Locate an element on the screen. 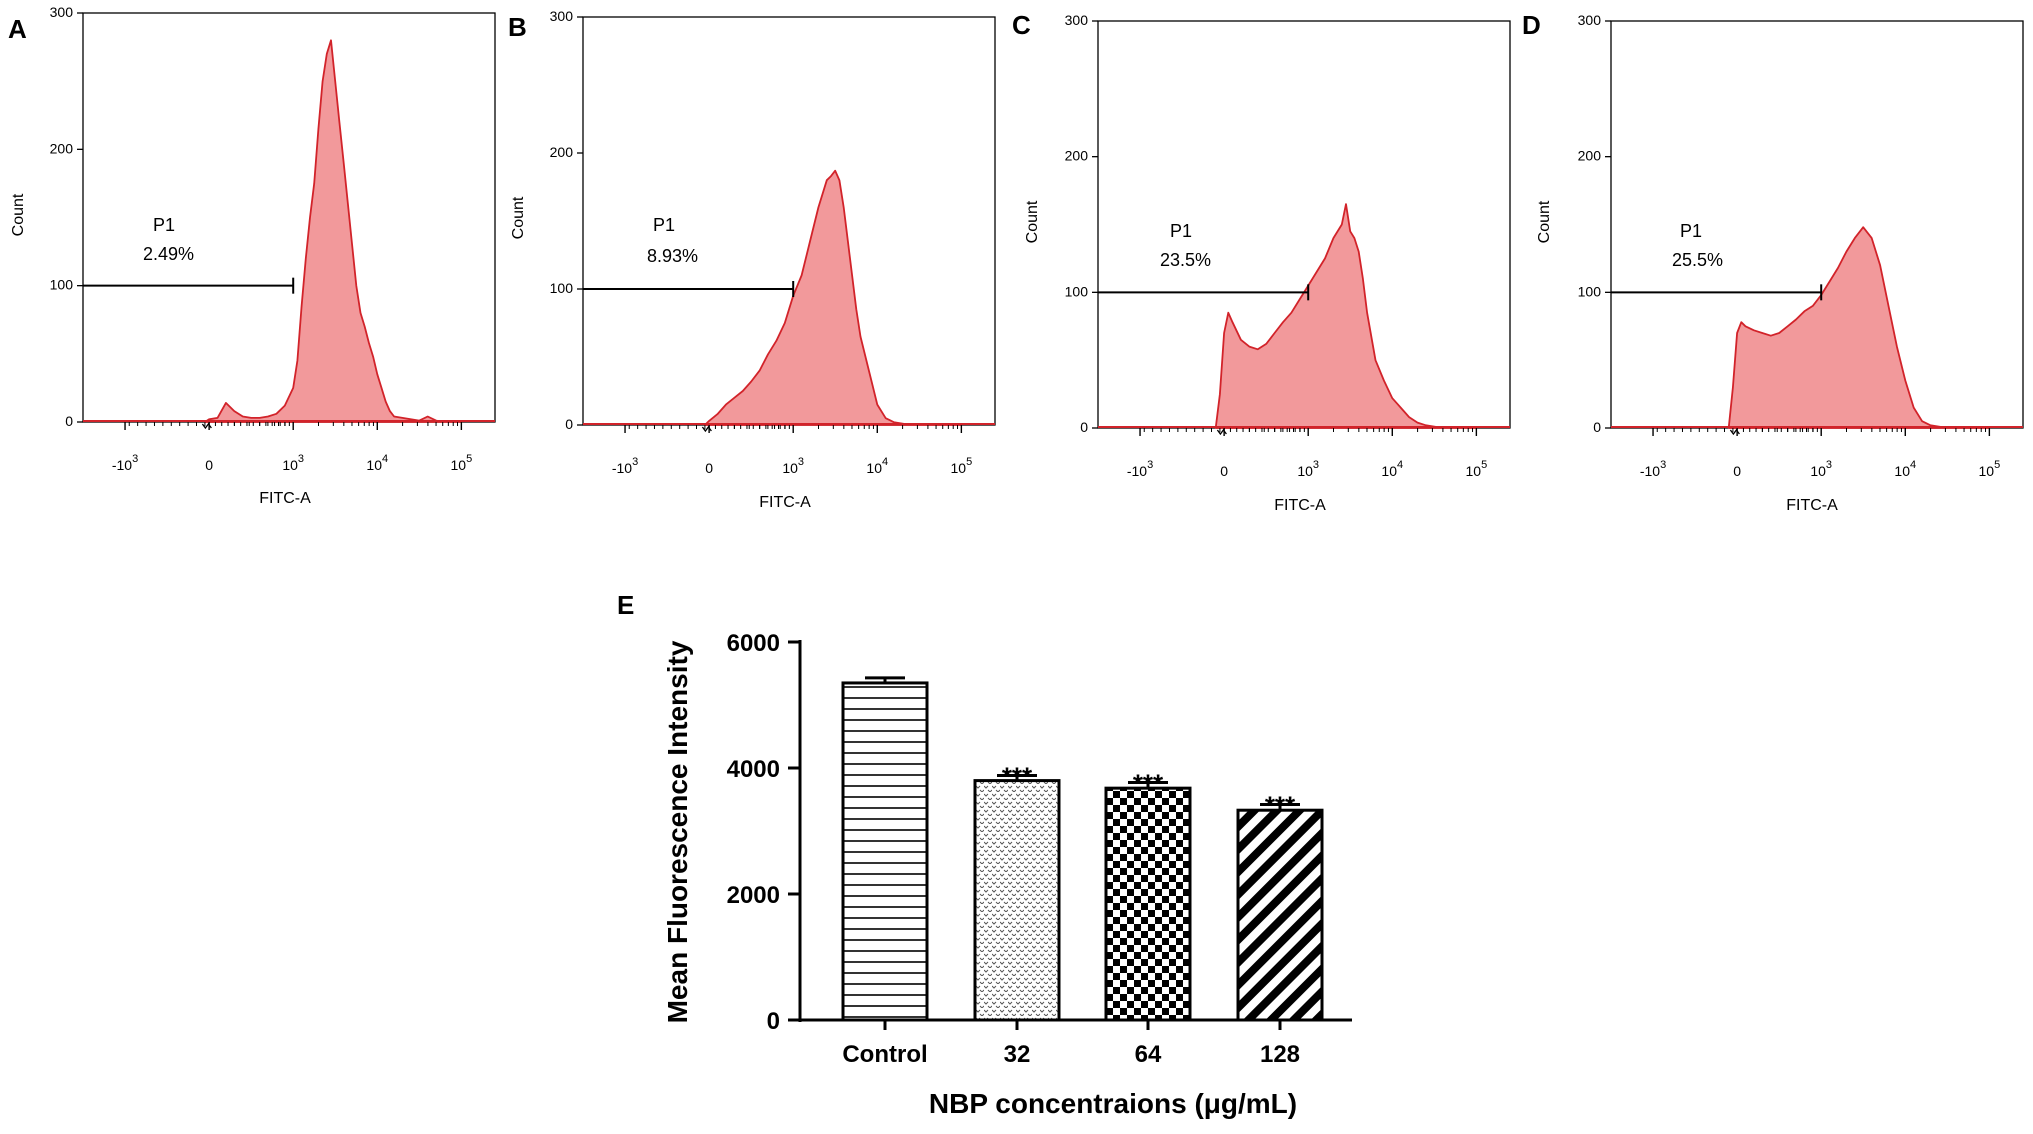  panel-letter-e: E is located at coordinates (625, 605).